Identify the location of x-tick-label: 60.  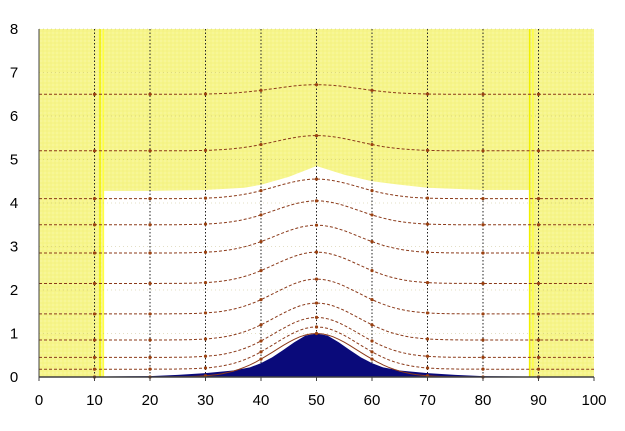
(372, 400).